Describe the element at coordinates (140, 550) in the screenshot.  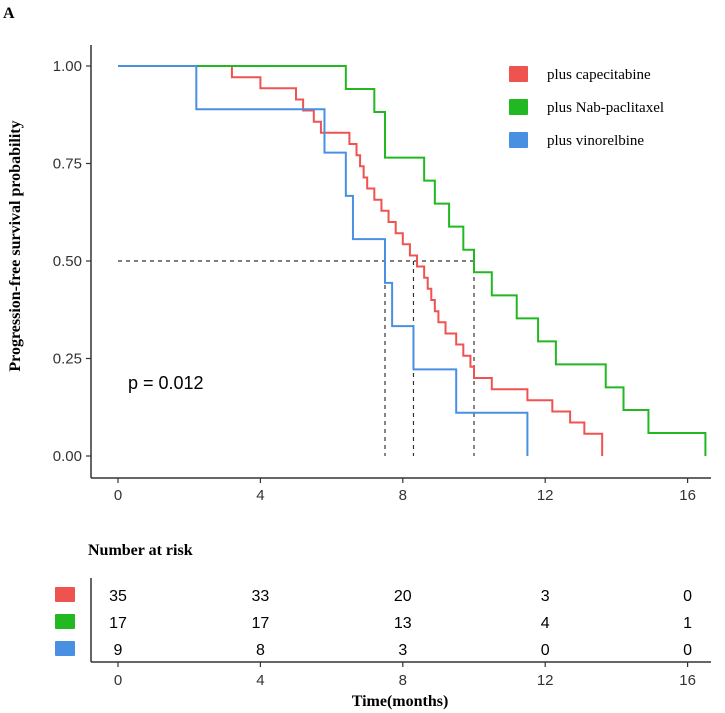
I see `risk-table-title: Number at risk` at that location.